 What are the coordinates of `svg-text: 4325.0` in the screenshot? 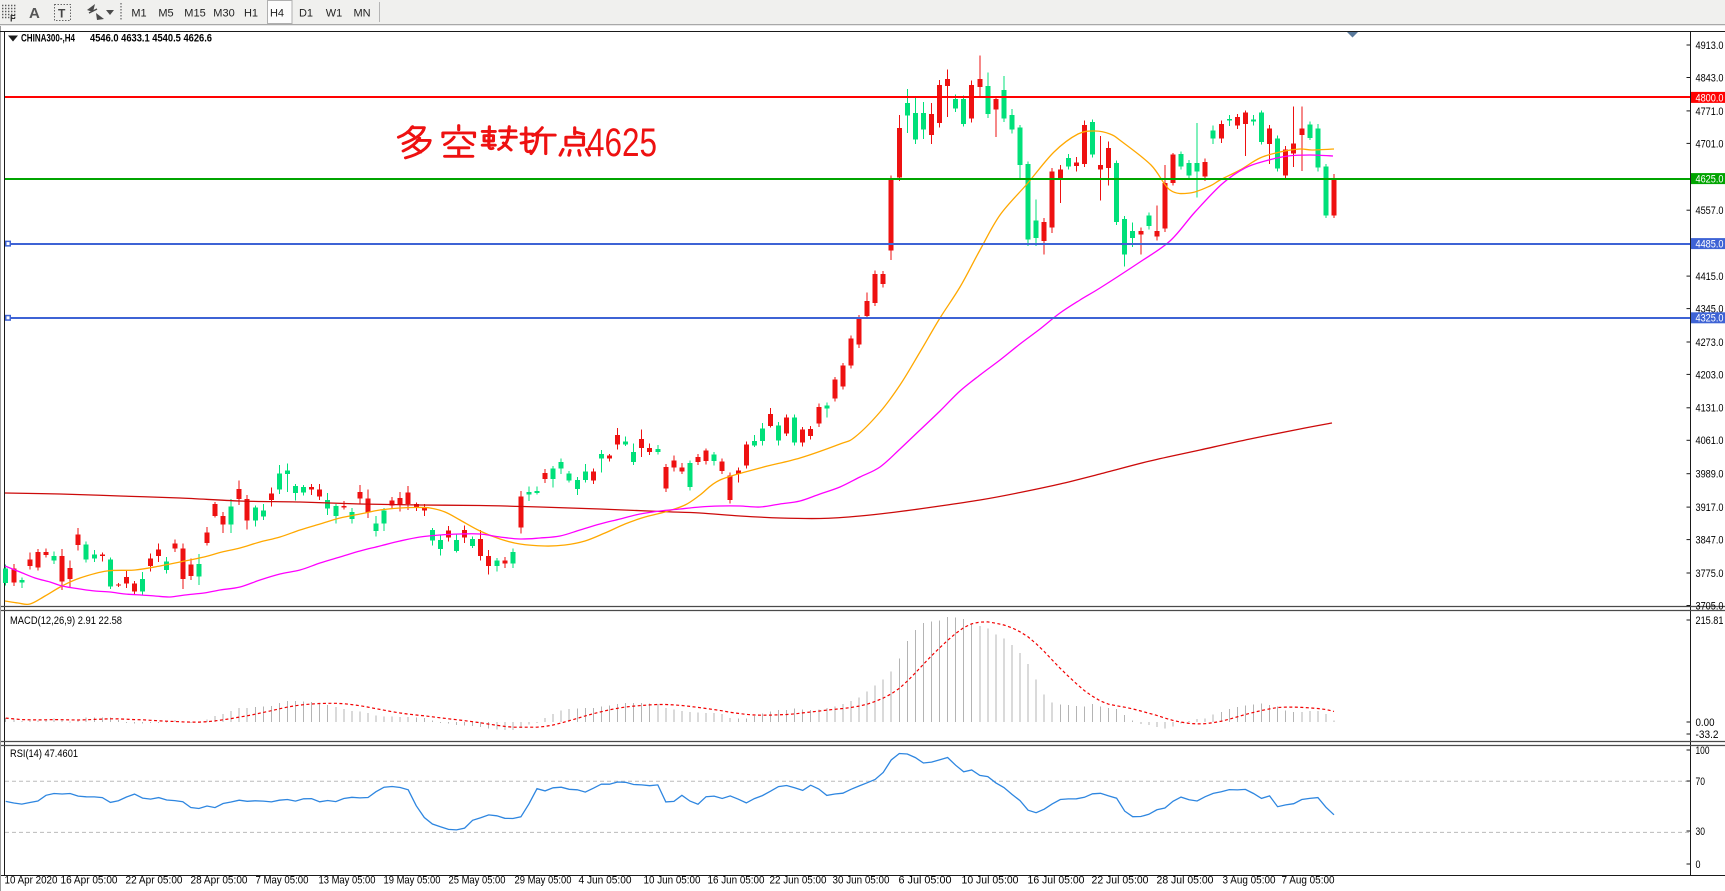 It's located at (1710, 319).